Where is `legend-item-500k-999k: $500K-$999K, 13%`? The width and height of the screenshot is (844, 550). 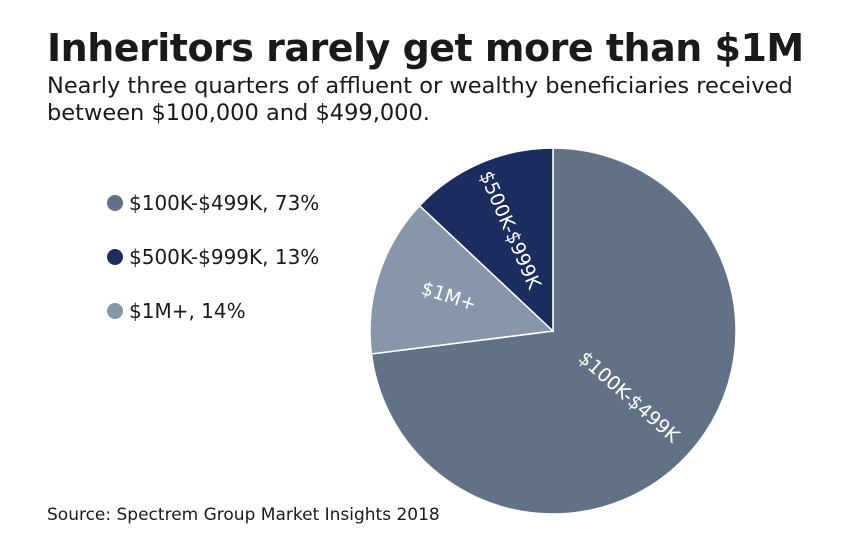 legend-item-500k-999k: $500K-$999K, 13% is located at coordinates (213, 256).